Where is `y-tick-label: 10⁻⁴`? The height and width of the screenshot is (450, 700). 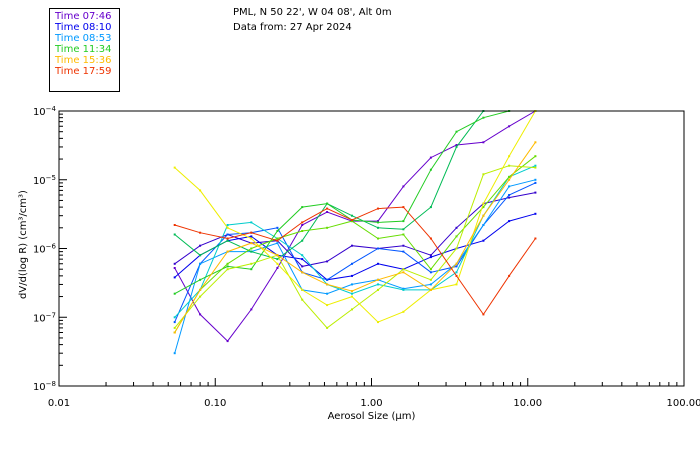 y-tick-label: 10⁻⁴ is located at coordinates (45, 111).